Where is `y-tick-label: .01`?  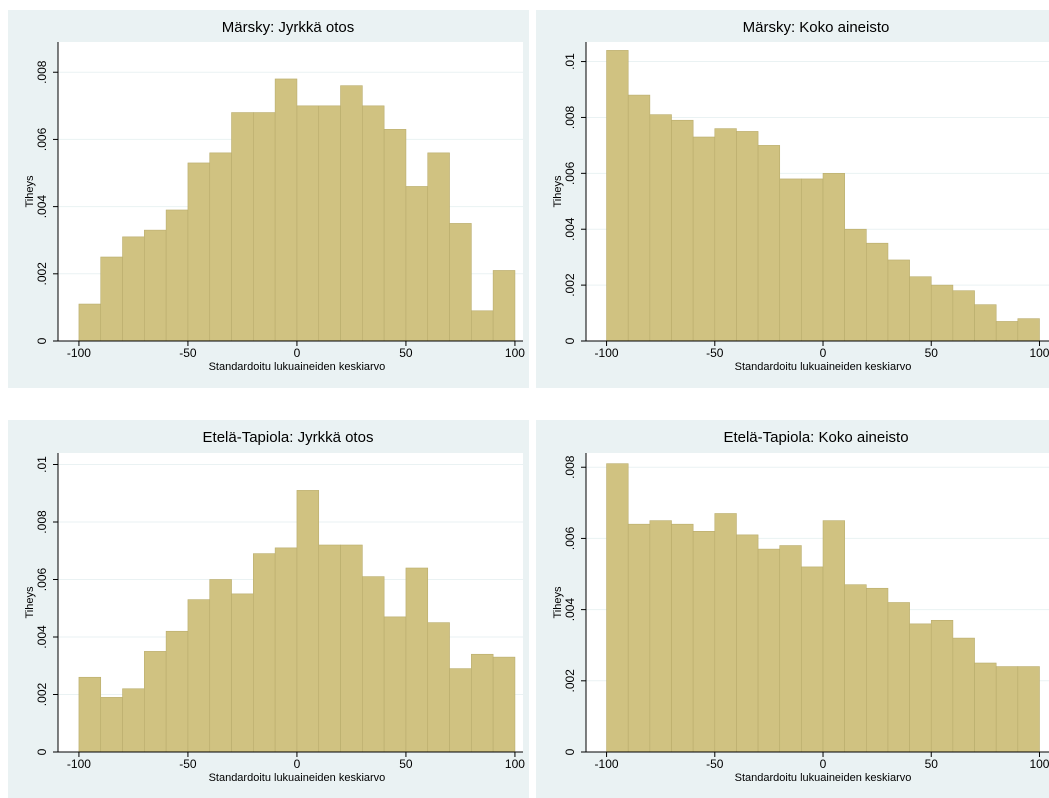 y-tick-label: .01 is located at coordinates (570, 61).